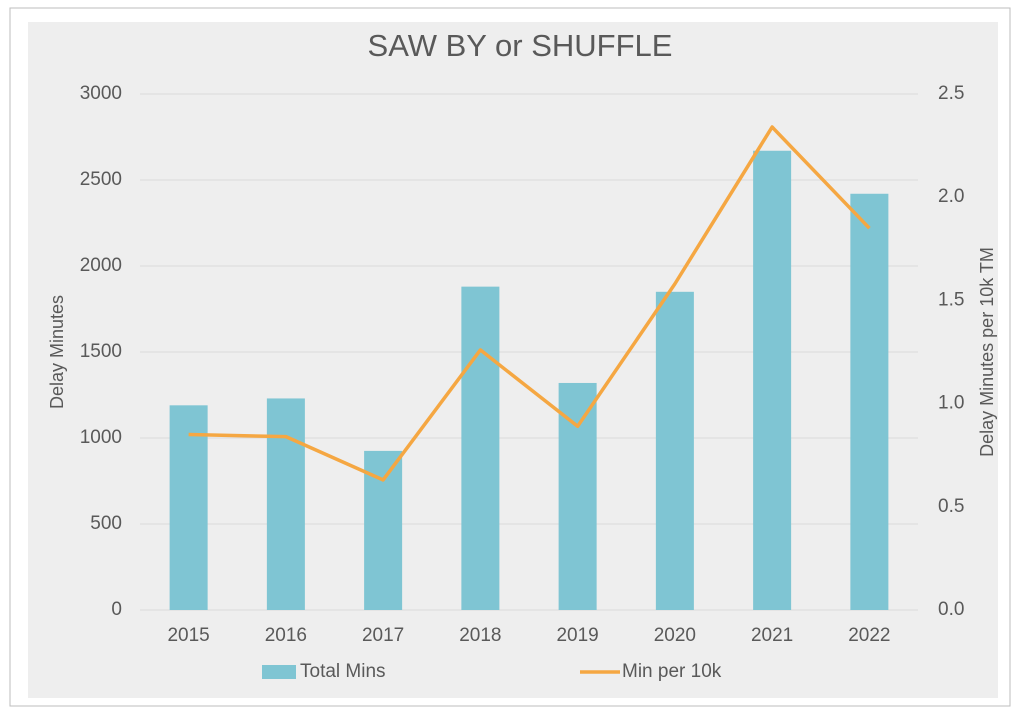 The height and width of the screenshot is (717, 1023). I want to click on y-tick-label: 500, so click(106, 523).